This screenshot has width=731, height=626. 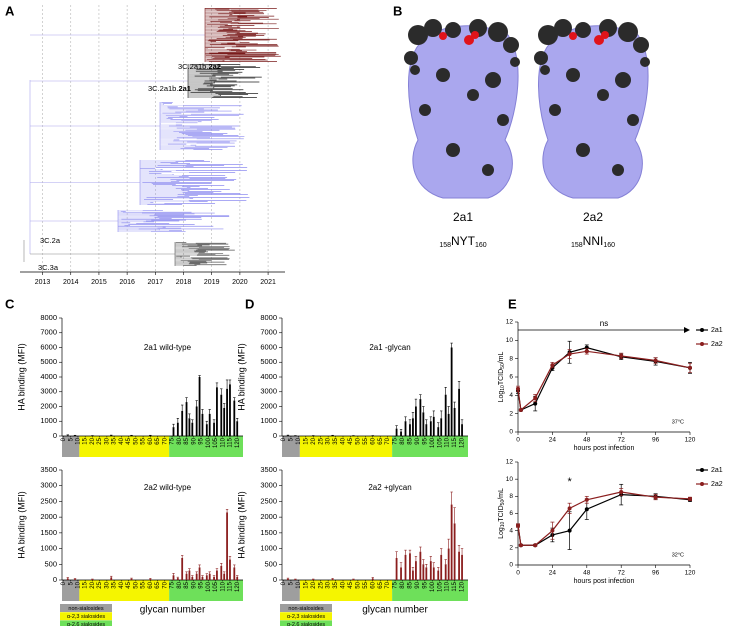 I want to click on y-tick-label: 7000, so click(x=268, y=332).